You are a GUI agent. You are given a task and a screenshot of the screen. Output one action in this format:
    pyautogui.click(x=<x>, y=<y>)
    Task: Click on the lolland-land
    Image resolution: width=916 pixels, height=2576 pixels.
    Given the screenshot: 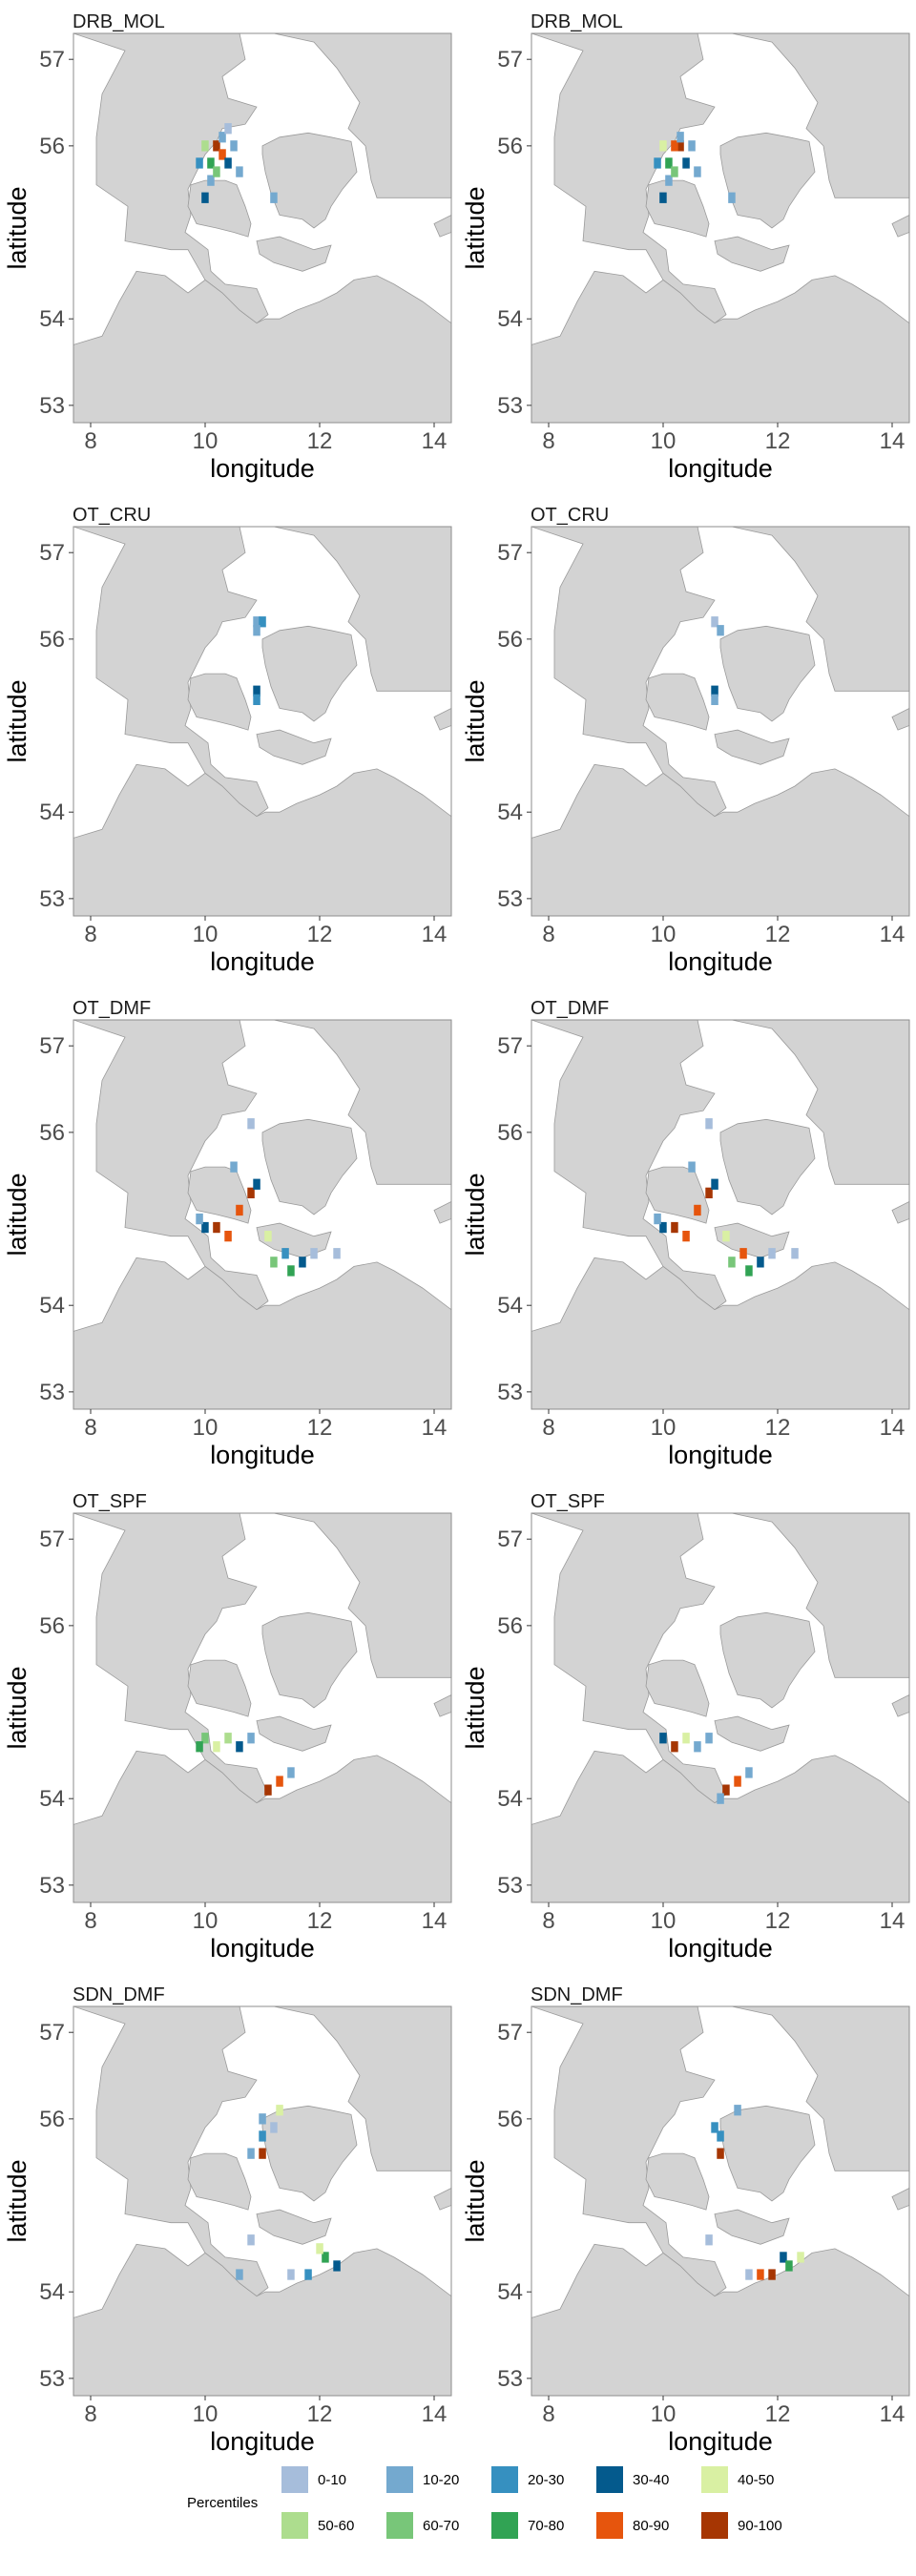 What is the action you would take?
    pyautogui.click(x=752, y=1733)
    